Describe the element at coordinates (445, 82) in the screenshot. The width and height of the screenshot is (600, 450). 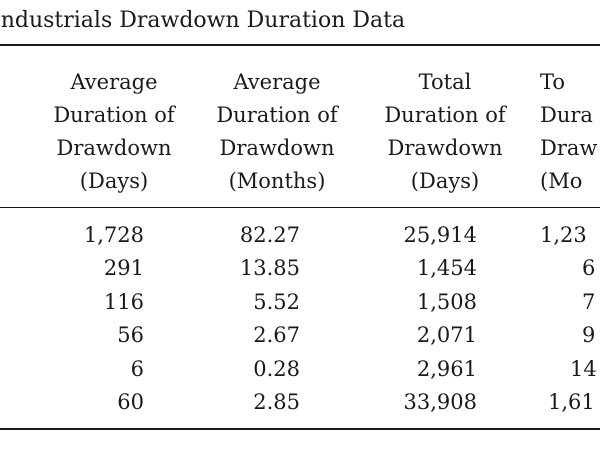
I see `header-line: Total` at that location.